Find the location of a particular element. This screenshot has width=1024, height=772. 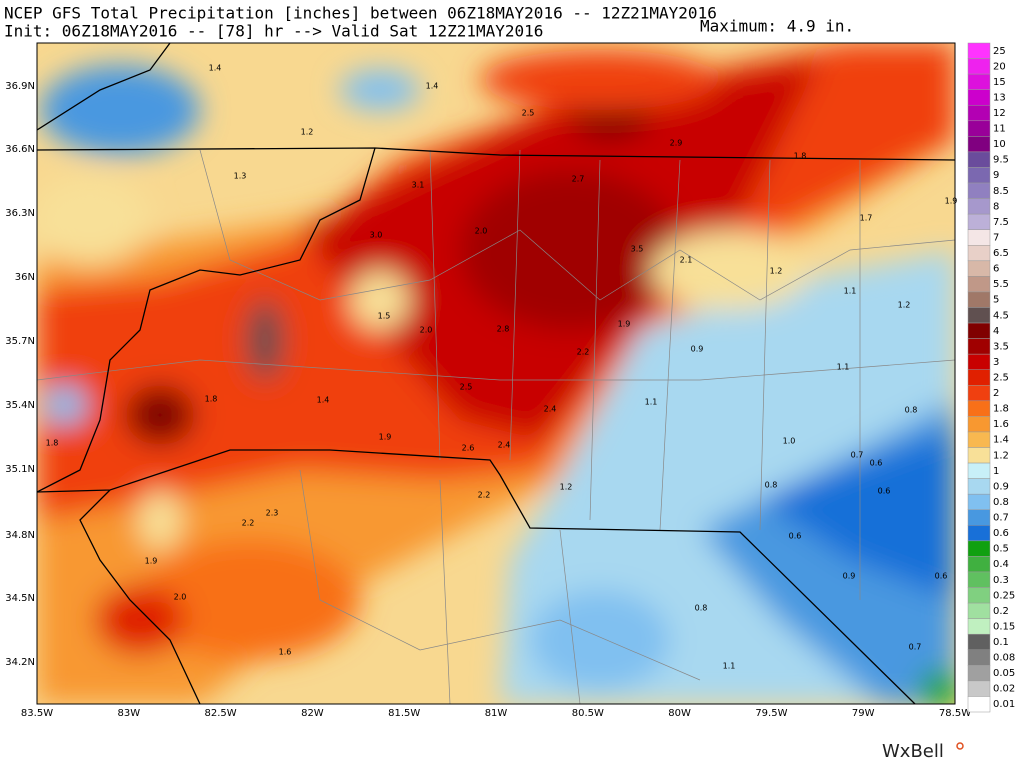

lat-label: 36.3N is located at coordinates (20, 213).